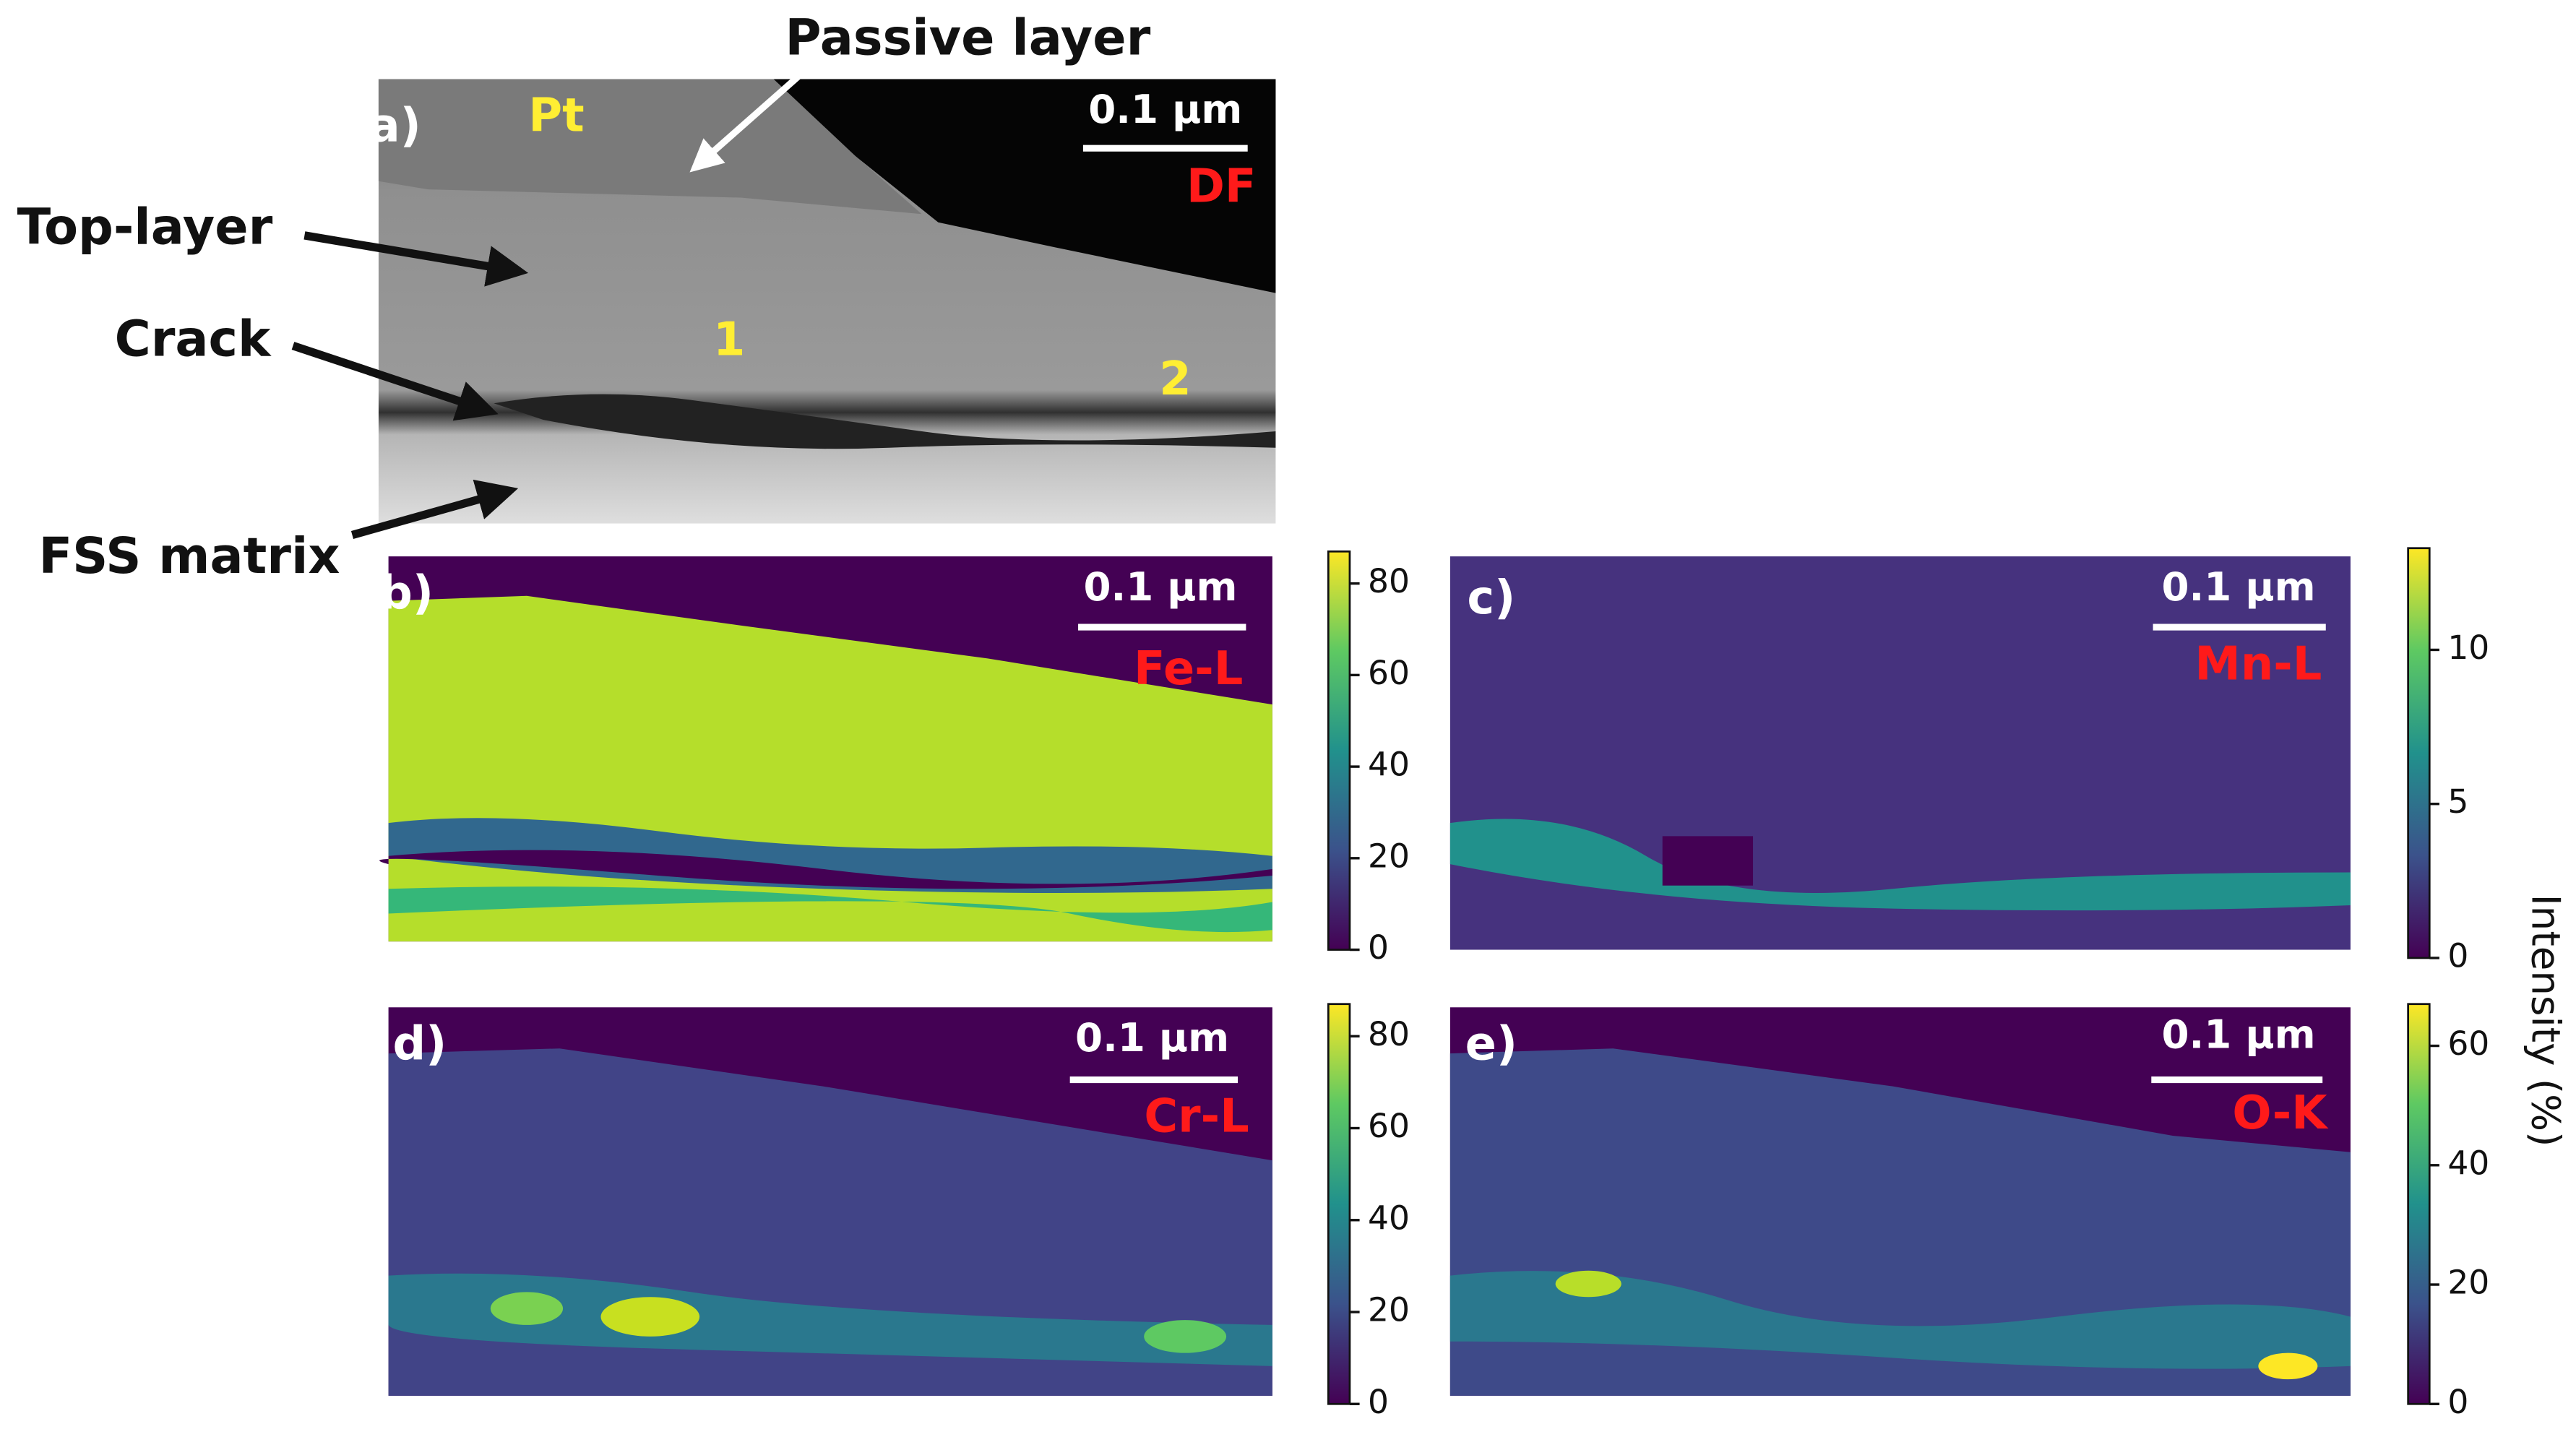 The height and width of the screenshot is (1437, 2576). What do you see at coordinates (729, 340) in the screenshot?
I see `marker: 1` at bounding box center [729, 340].